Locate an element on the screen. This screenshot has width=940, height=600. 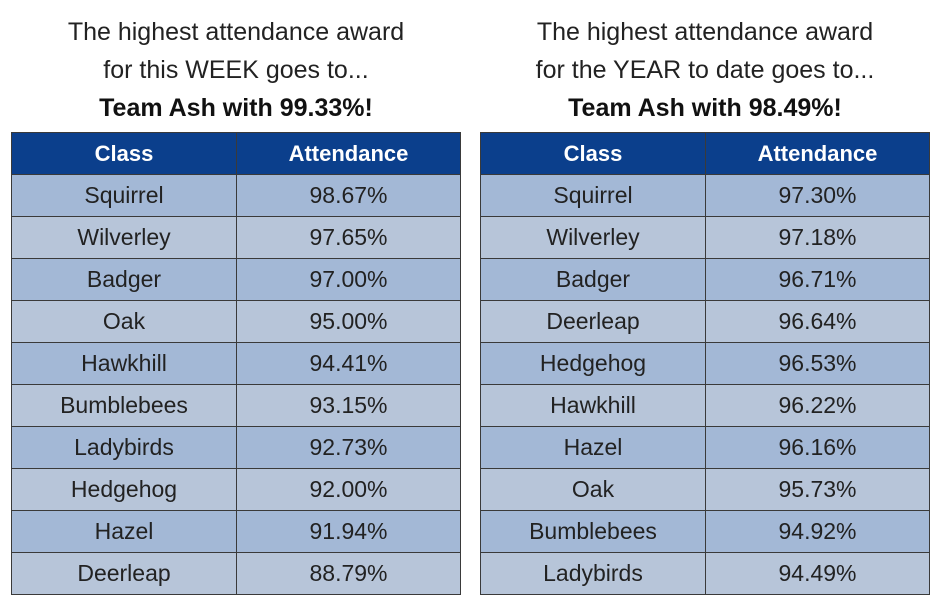
attendance-cell: 98.67% is located at coordinates (348, 195).